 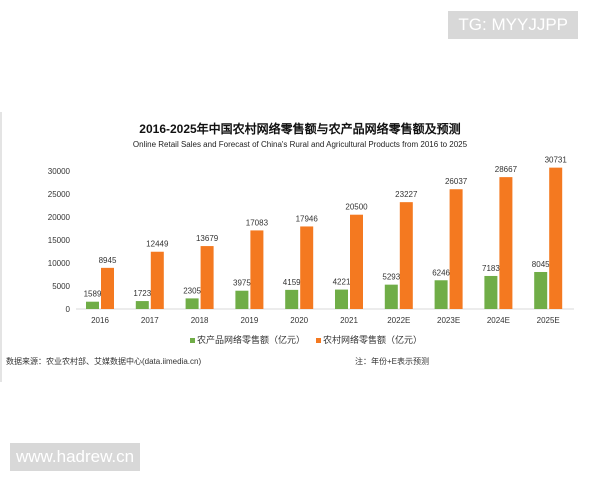 I want to click on legend-label: 农产品网络零售额（亿元）, so click(x=251, y=340).